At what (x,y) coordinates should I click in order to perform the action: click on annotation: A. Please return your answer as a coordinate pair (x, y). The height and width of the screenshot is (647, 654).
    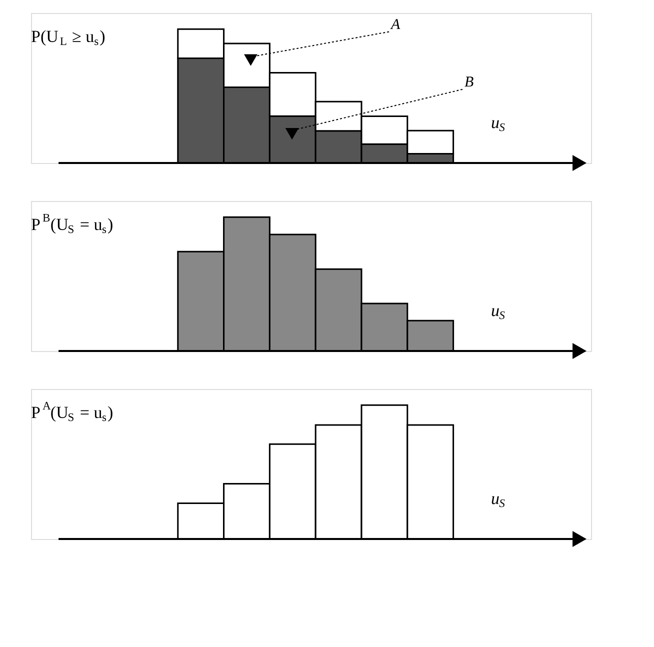
    Looking at the image, I should click on (396, 24).